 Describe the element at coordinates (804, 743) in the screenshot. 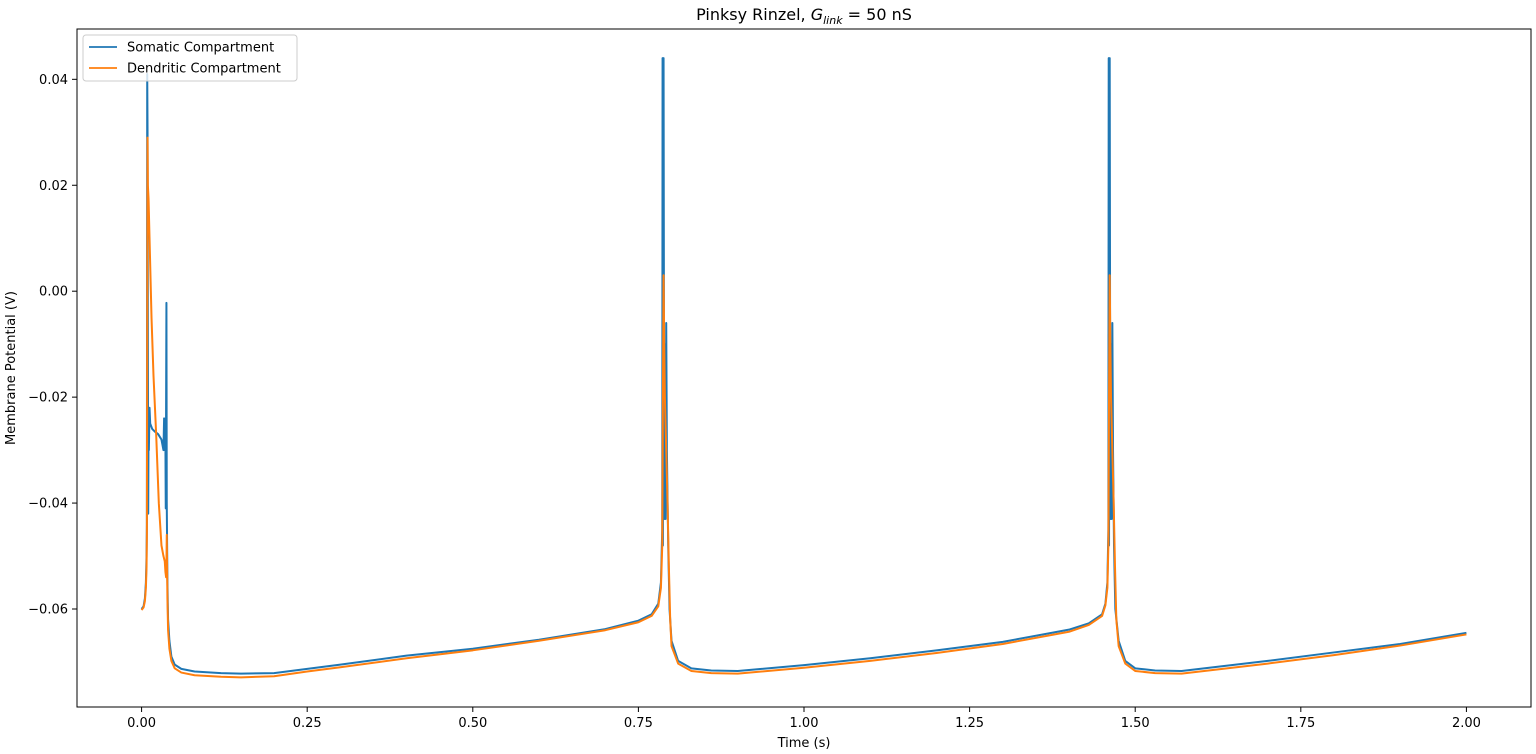

I see `x-axis-label: Time (s)` at that location.